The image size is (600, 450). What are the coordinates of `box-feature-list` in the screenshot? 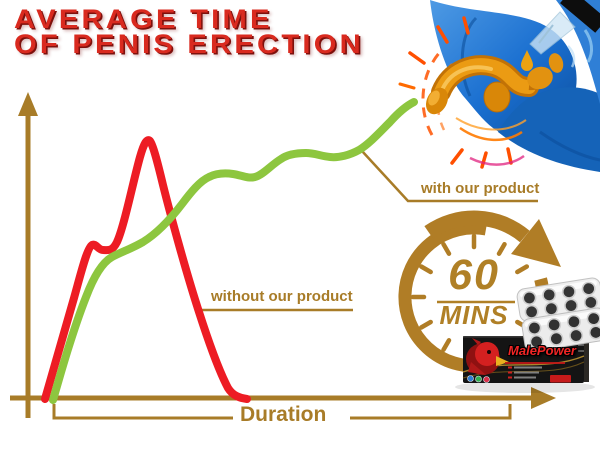 It's located at (525, 372).